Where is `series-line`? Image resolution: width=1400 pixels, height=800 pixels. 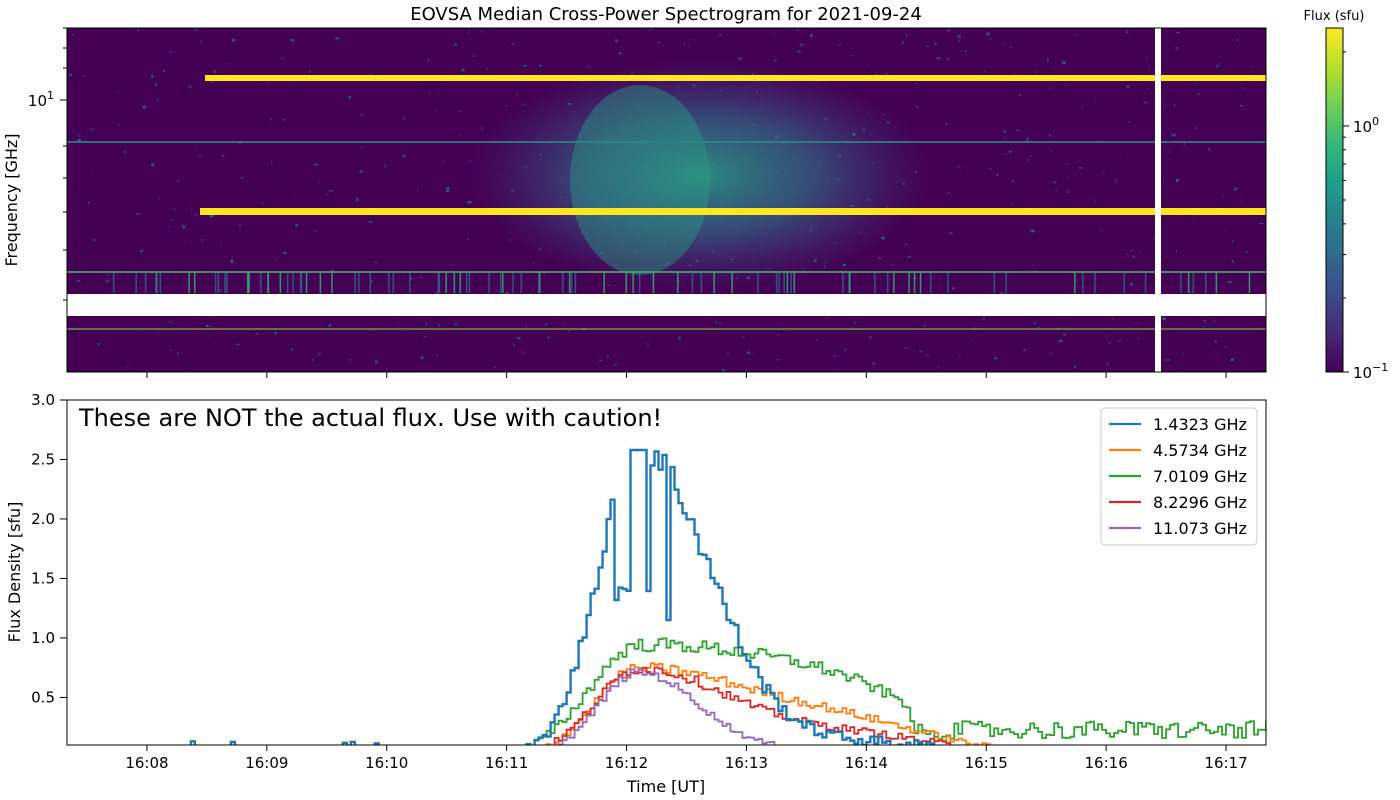 series-line is located at coordinates (748, 705).